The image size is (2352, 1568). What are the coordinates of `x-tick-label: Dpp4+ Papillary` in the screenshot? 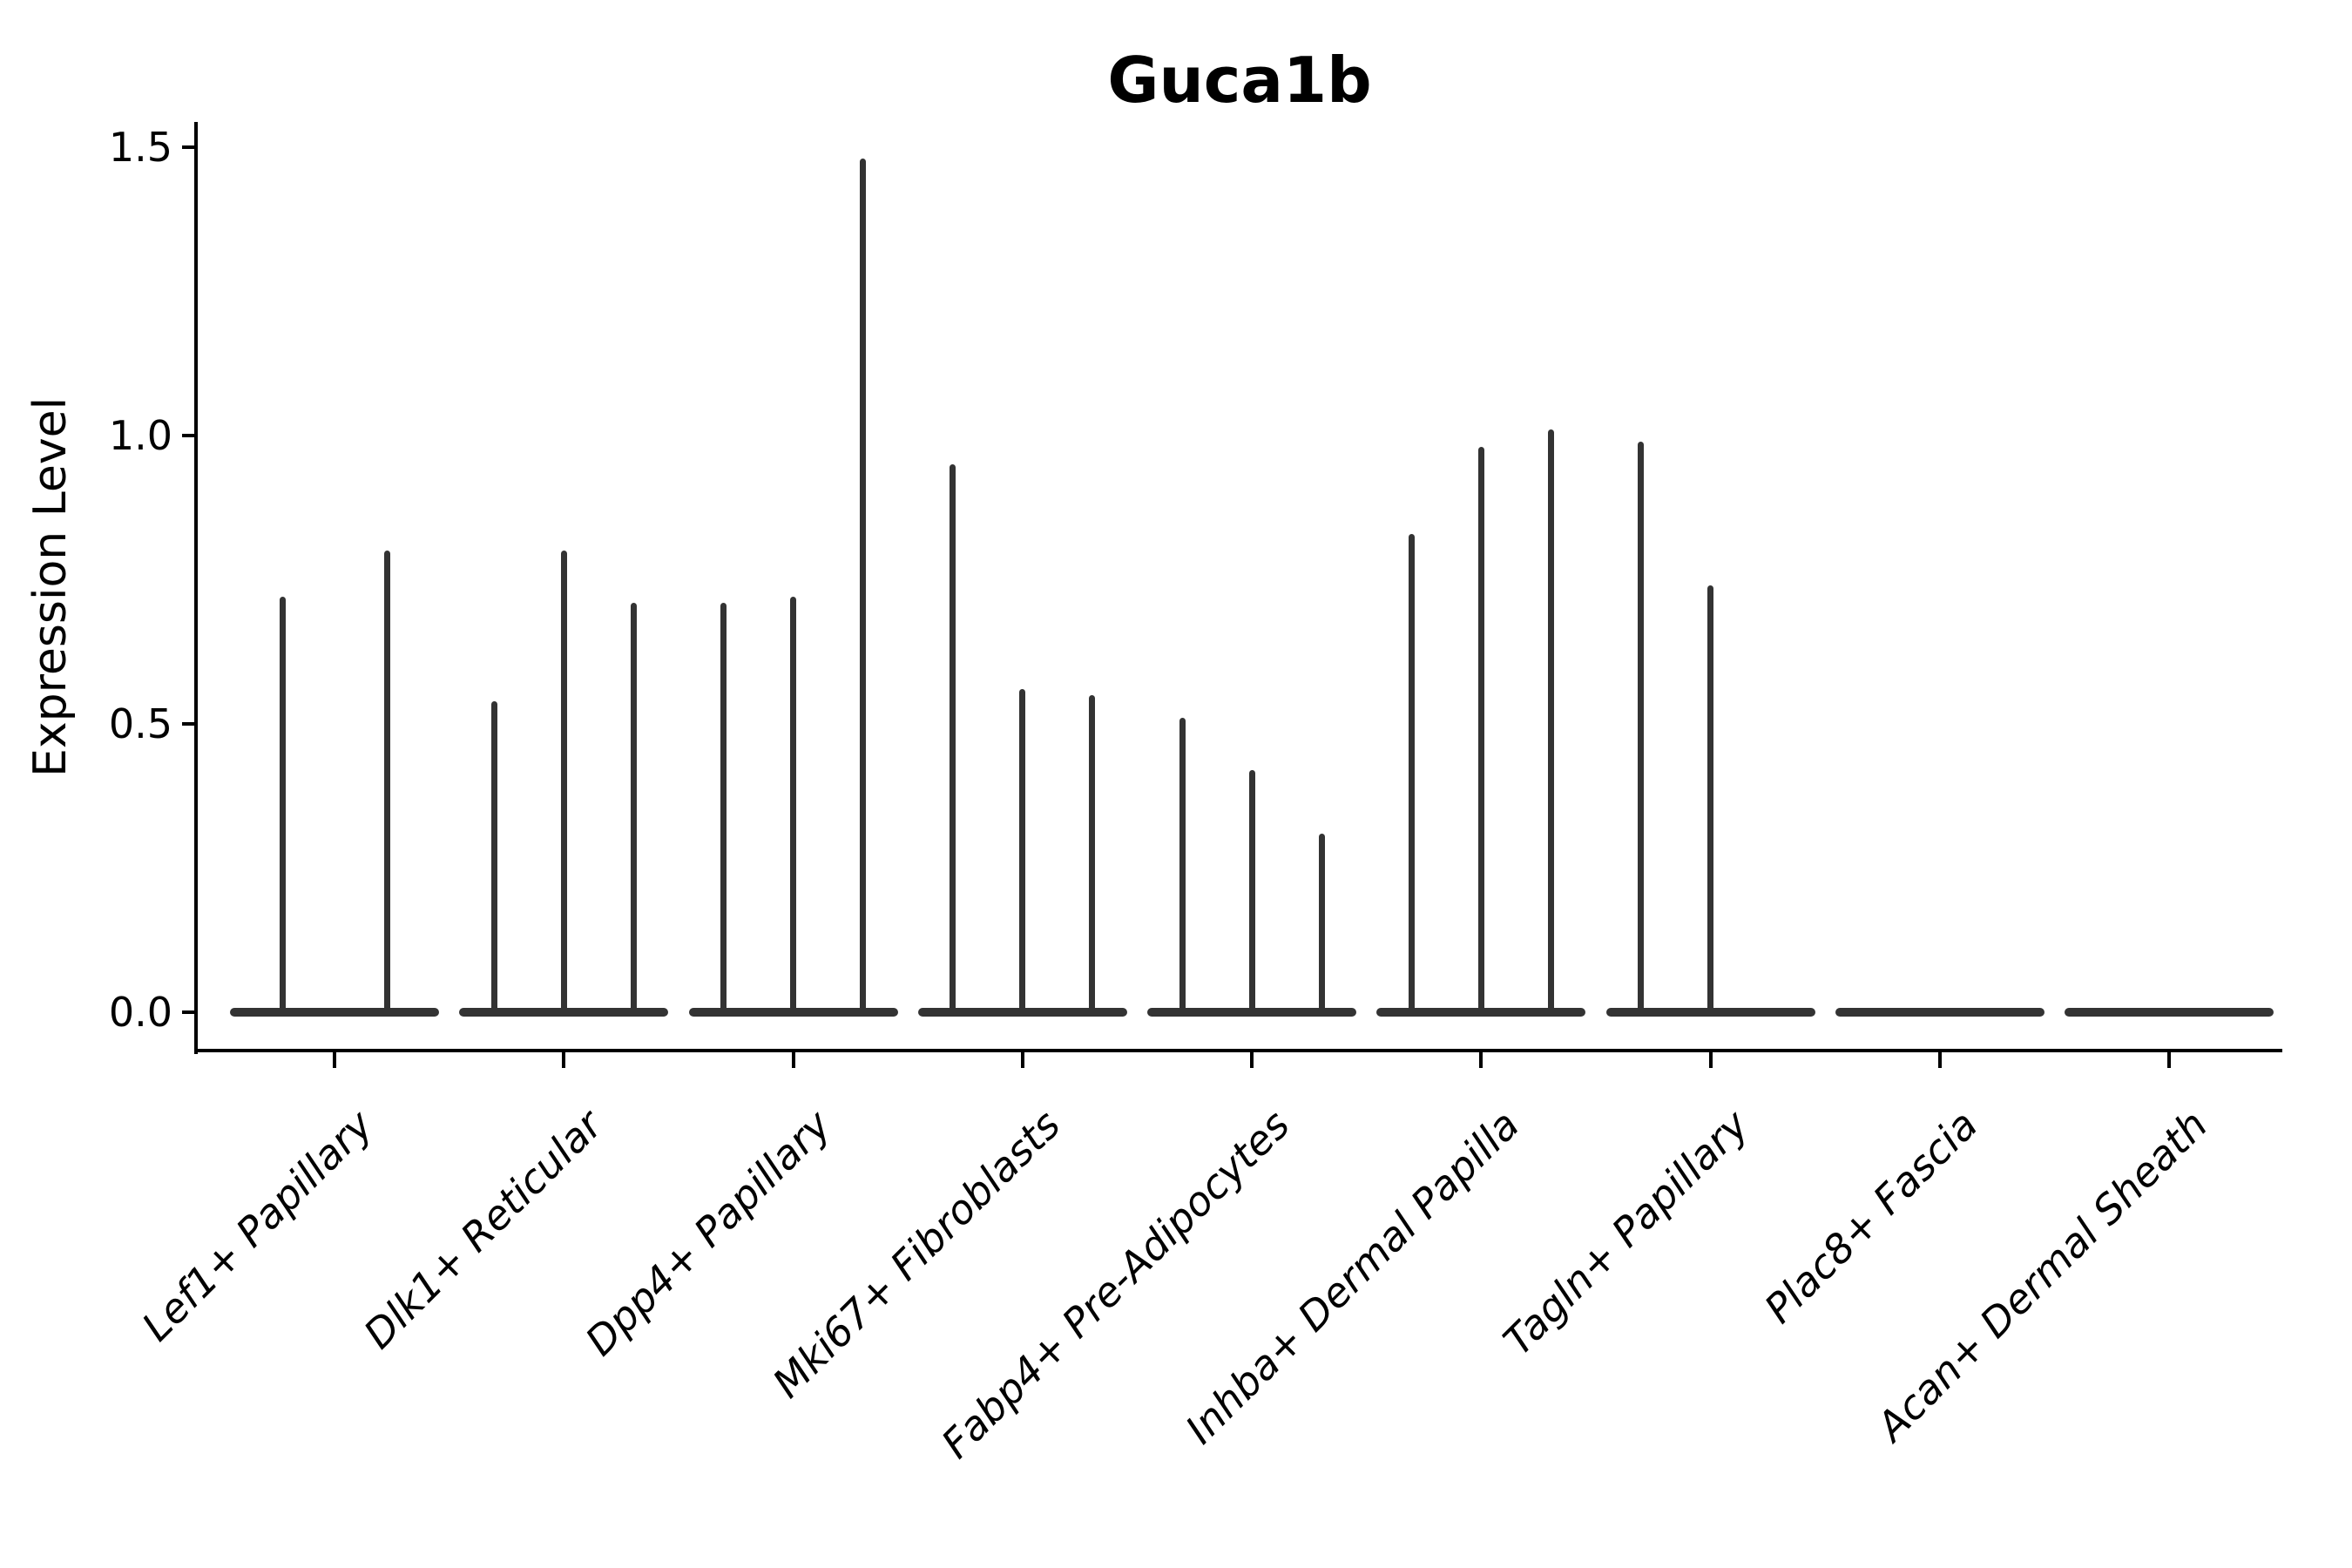 It's located at (708, 1232).